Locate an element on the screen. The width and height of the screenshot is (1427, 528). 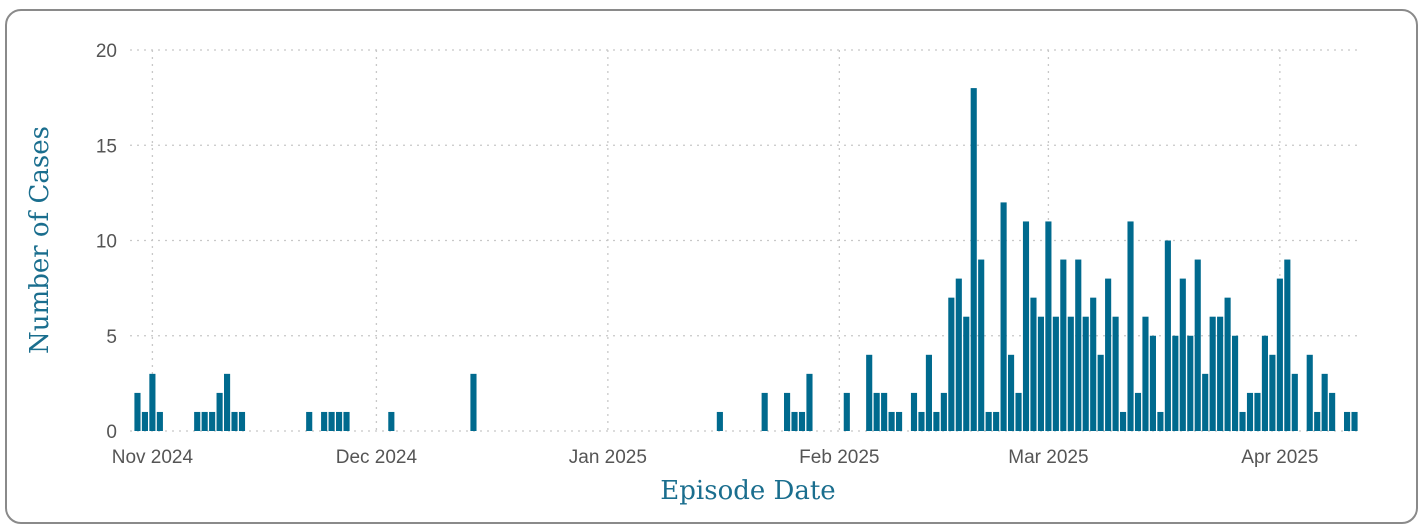
x-tick-label: Jan 2025 is located at coordinates (608, 457).